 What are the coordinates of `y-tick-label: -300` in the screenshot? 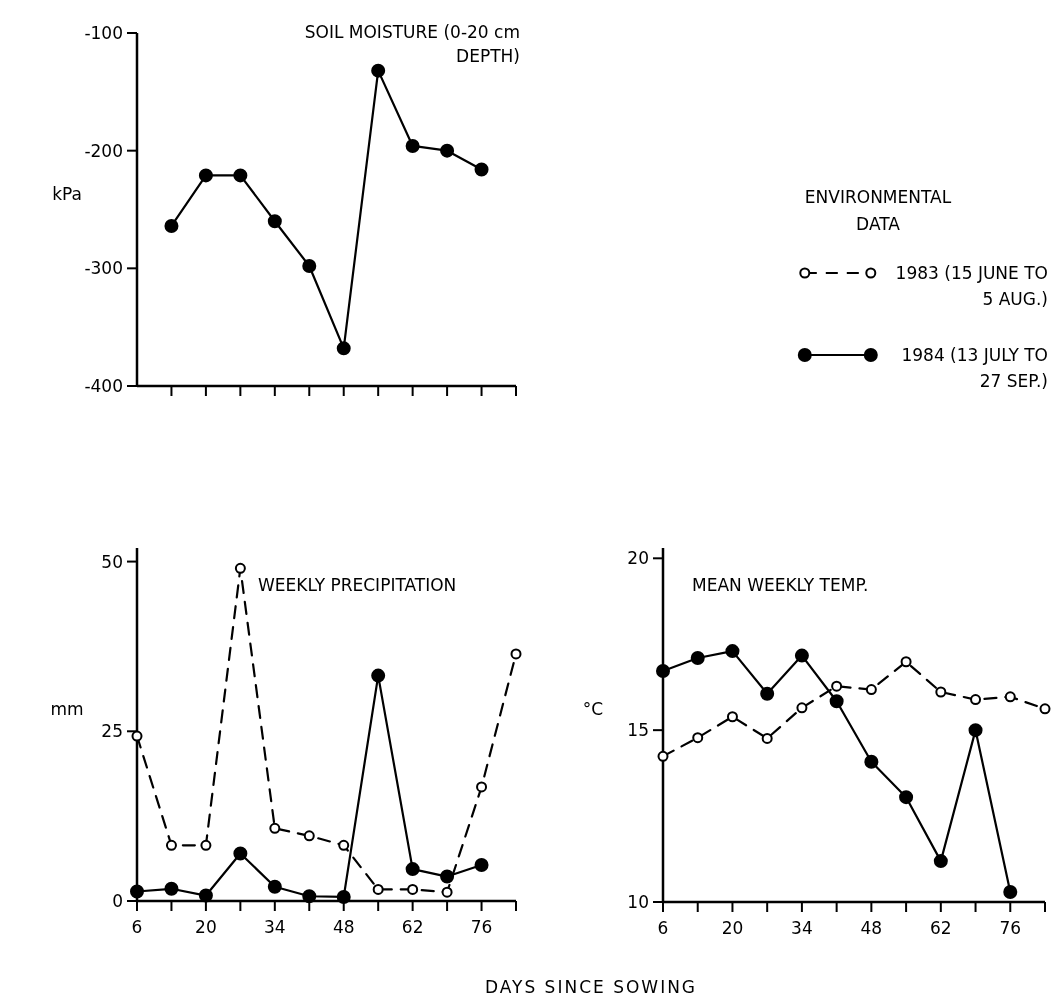 It's located at (103, 268).